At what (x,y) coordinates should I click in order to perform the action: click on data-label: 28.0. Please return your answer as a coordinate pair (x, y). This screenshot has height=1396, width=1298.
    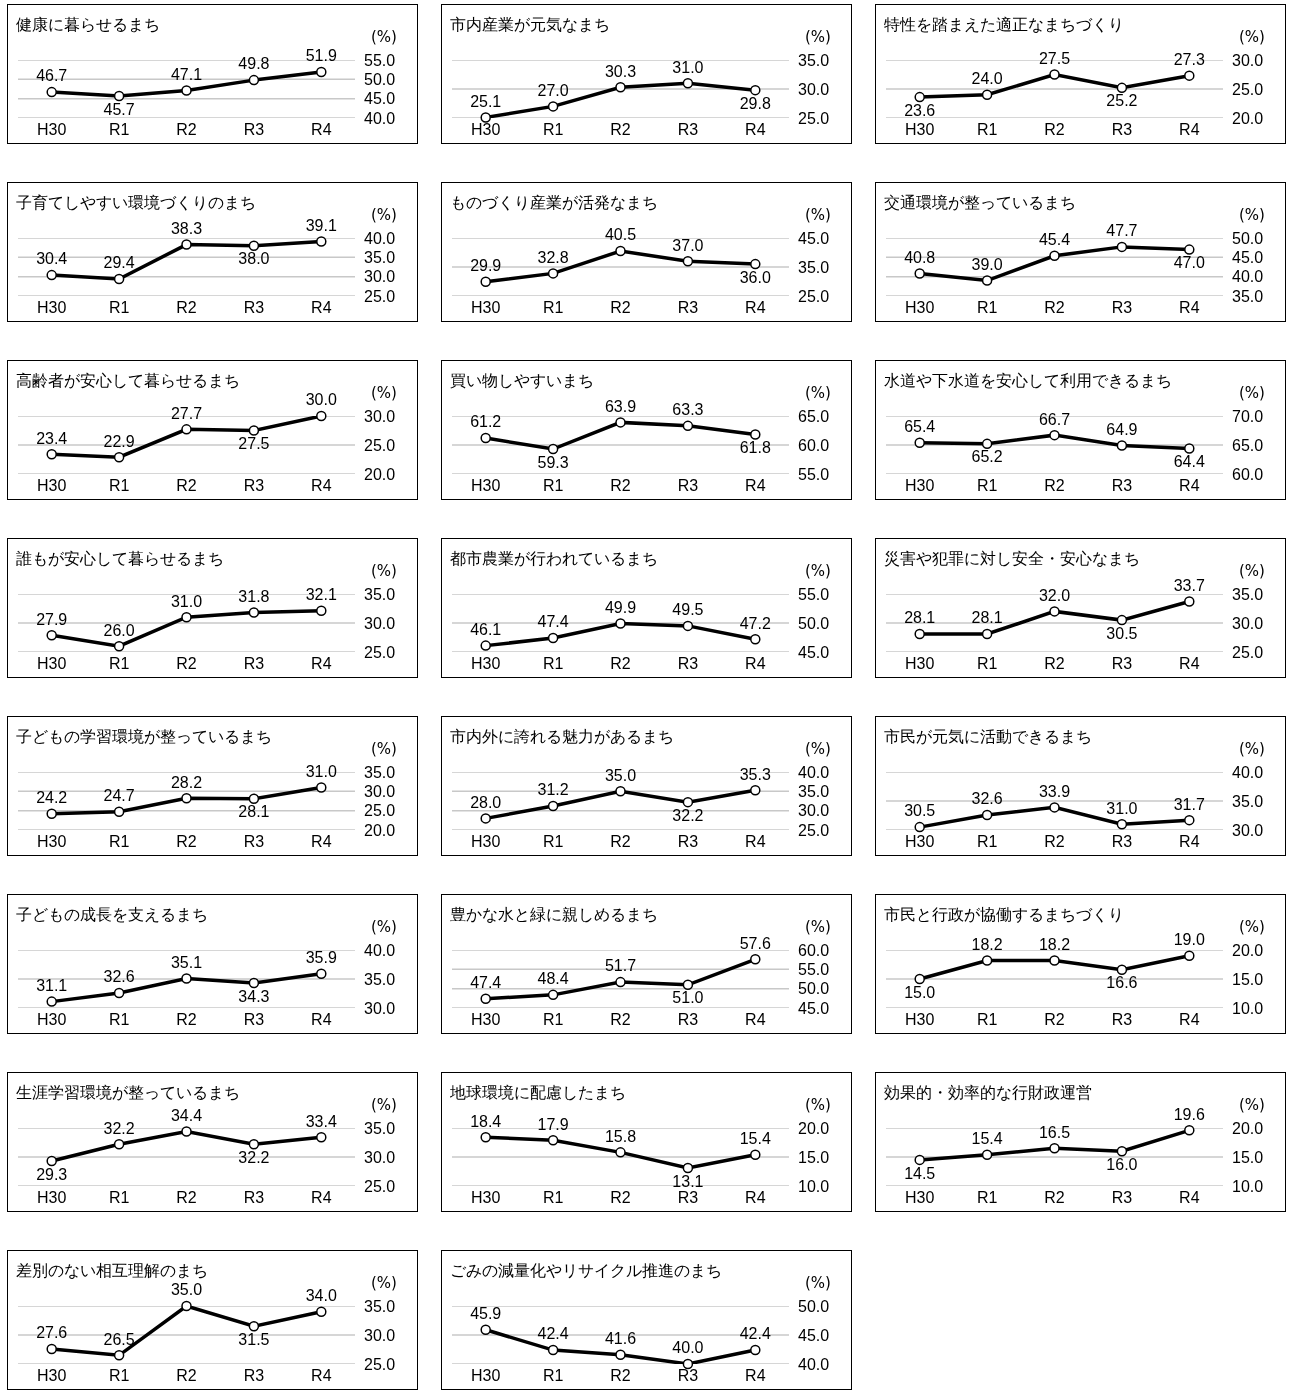
    Looking at the image, I should click on (486, 802).